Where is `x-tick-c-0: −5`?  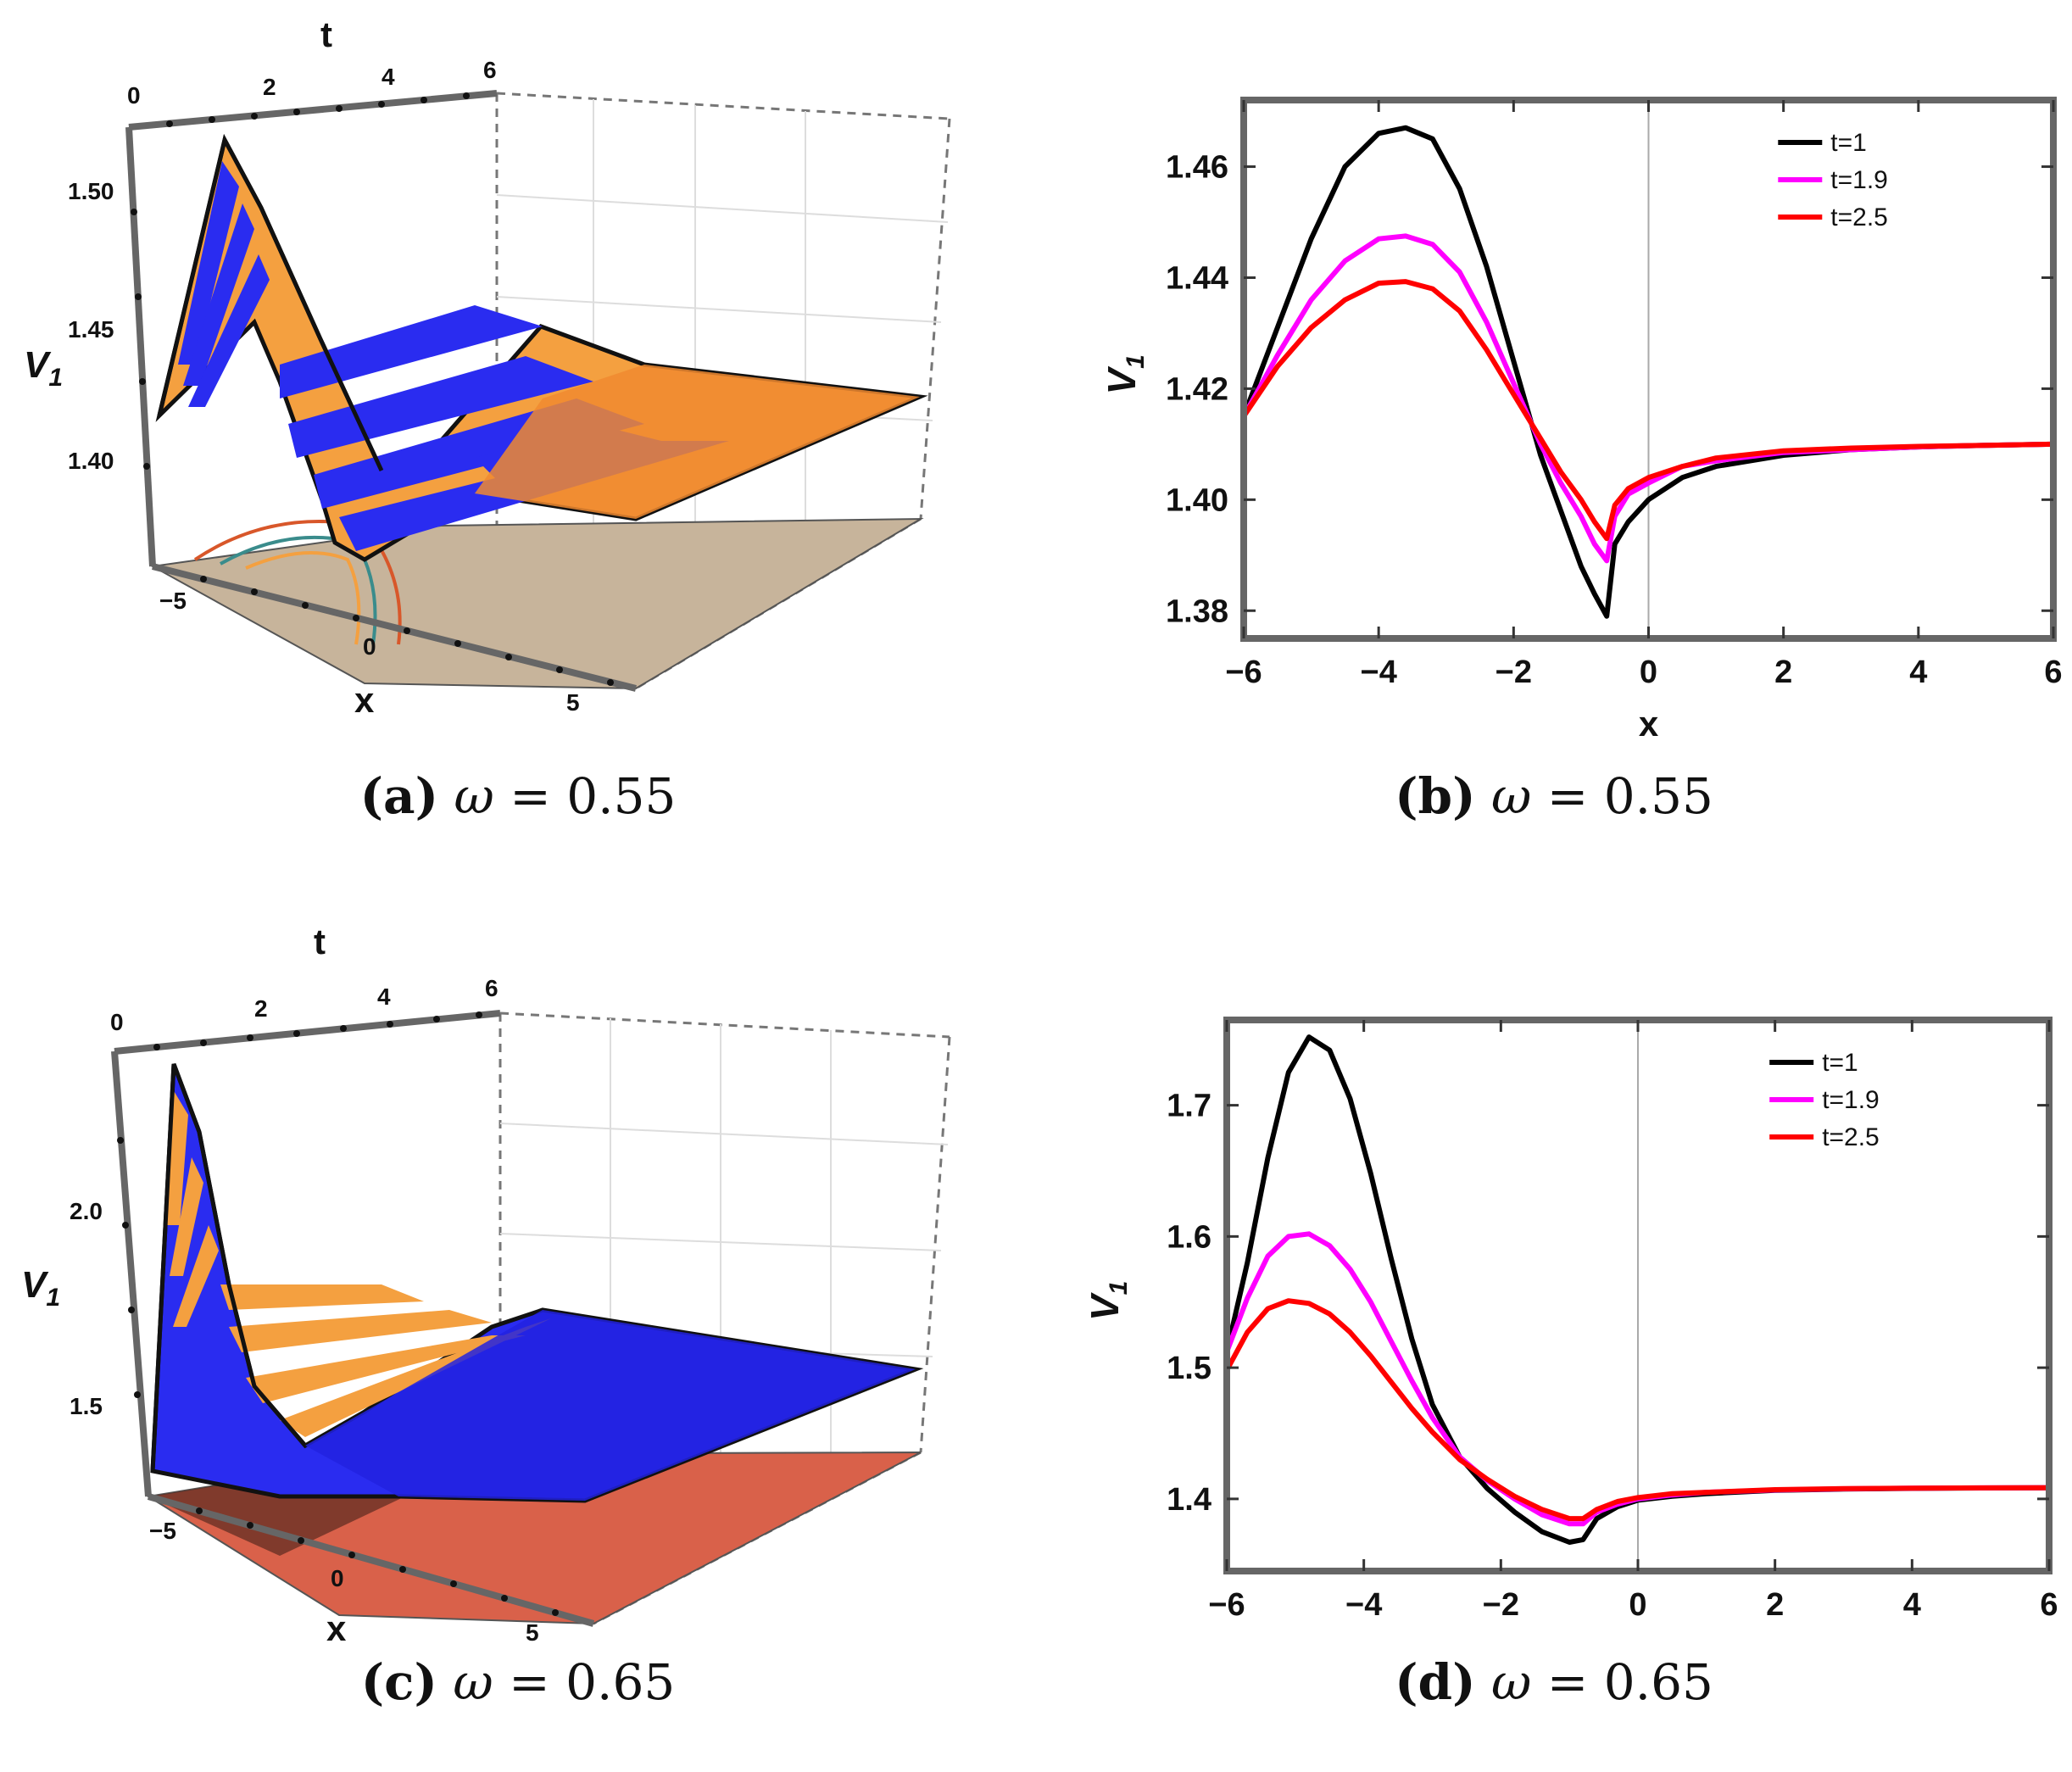
x-tick-c-0: −5 is located at coordinates (162, 1531).